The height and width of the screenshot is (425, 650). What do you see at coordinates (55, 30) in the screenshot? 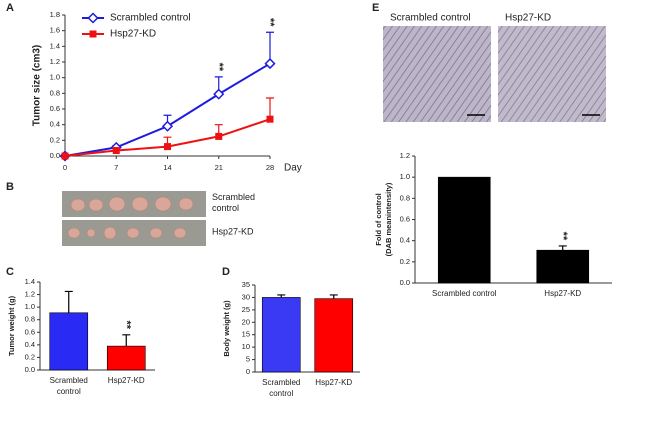
I see `y-tick-label: 1.6` at bounding box center [55, 30].